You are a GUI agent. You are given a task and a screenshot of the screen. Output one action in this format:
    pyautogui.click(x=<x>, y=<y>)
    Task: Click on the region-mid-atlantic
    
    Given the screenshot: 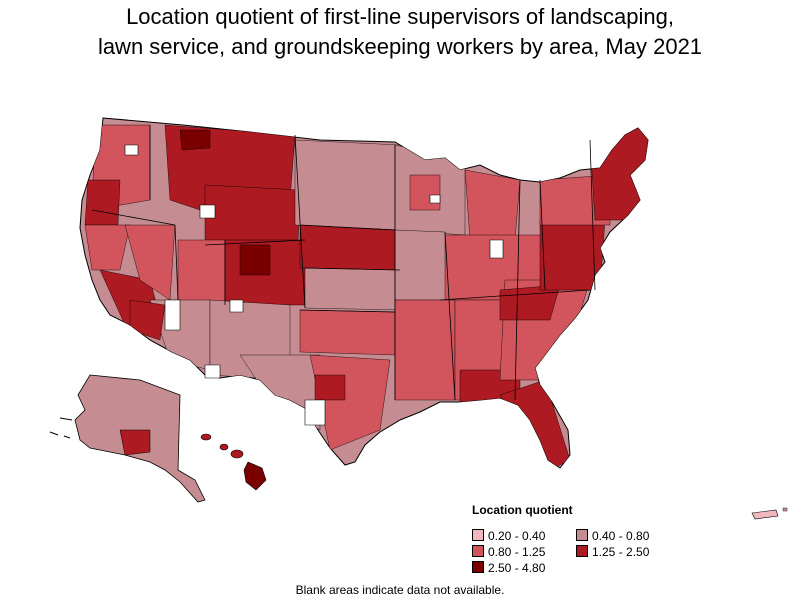 What is the action you would take?
    pyautogui.click(x=572, y=255)
    